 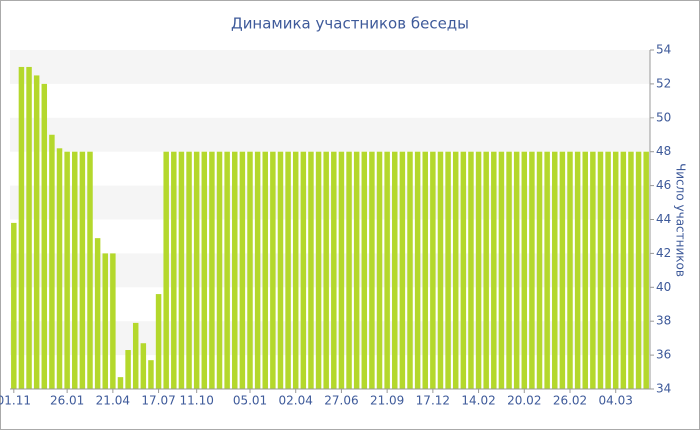 What do you see at coordinates (341, 401) in the screenshot?
I see `x-tick-label: 27.06` at bounding box center [341, 401].